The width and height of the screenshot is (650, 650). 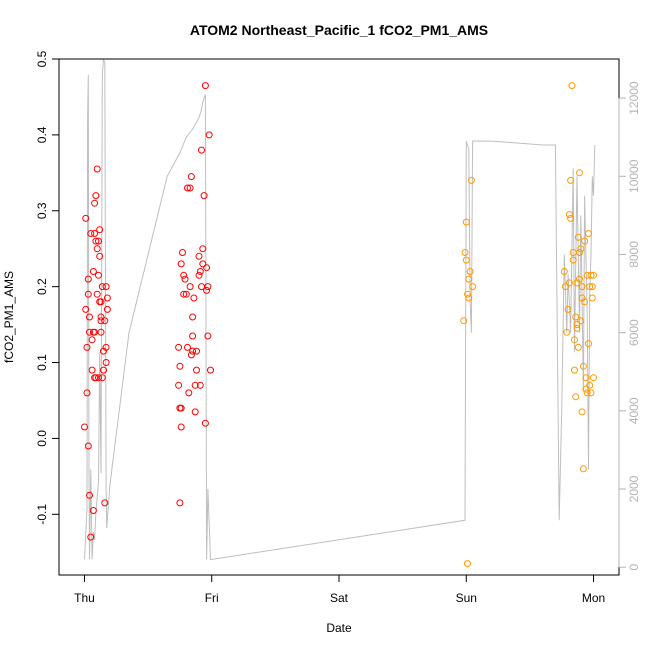 What do you see at coordinates (634, 254) in the screenshot?
I see `y2-tick-label: 8000` at bounding box center [634, 254].